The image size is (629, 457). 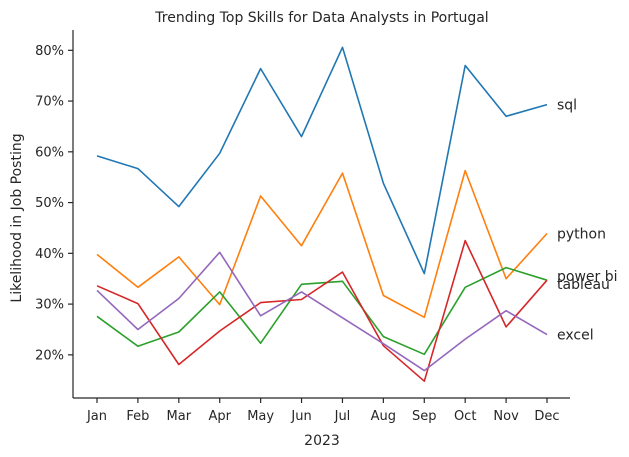 What do you see at coordinates (383, 416) in the screenshot?
I see `x-tick-label: Aug` at bounding box center [383, 416].